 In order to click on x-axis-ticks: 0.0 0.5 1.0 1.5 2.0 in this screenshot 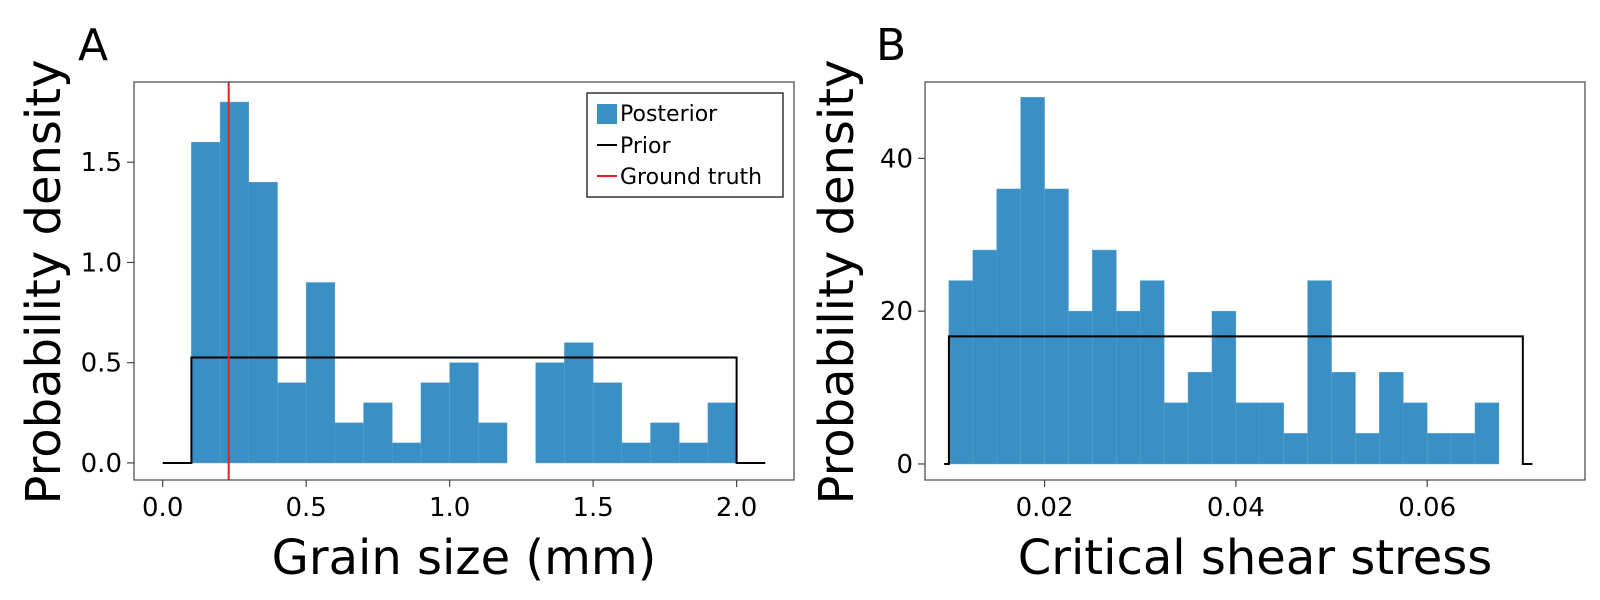, I will do `click(449, 501)`.